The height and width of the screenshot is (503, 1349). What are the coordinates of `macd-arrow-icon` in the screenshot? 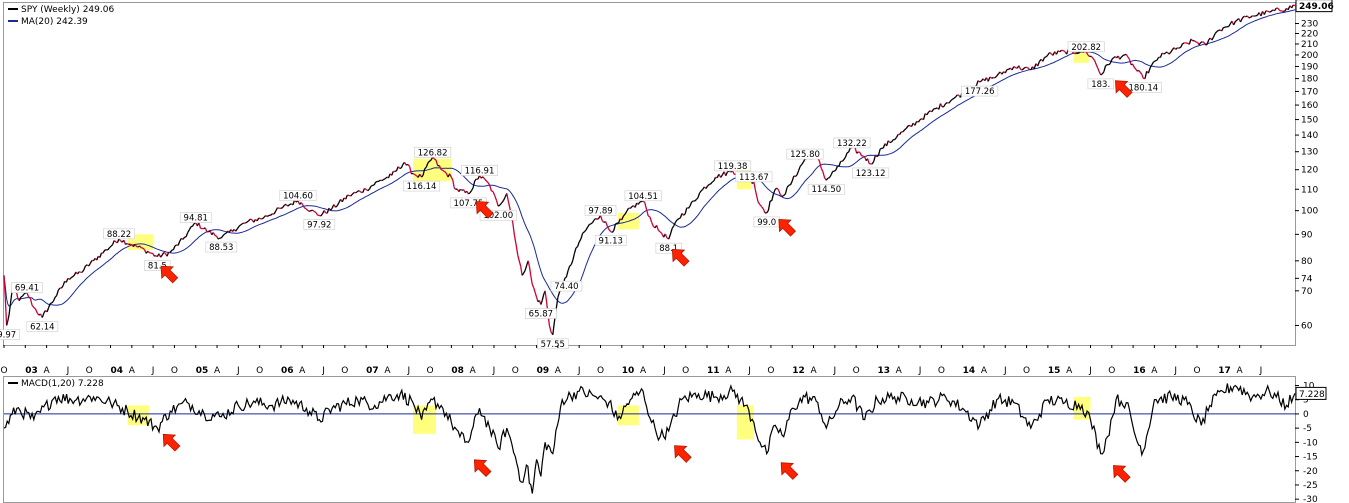 It's located at (1122, 474).